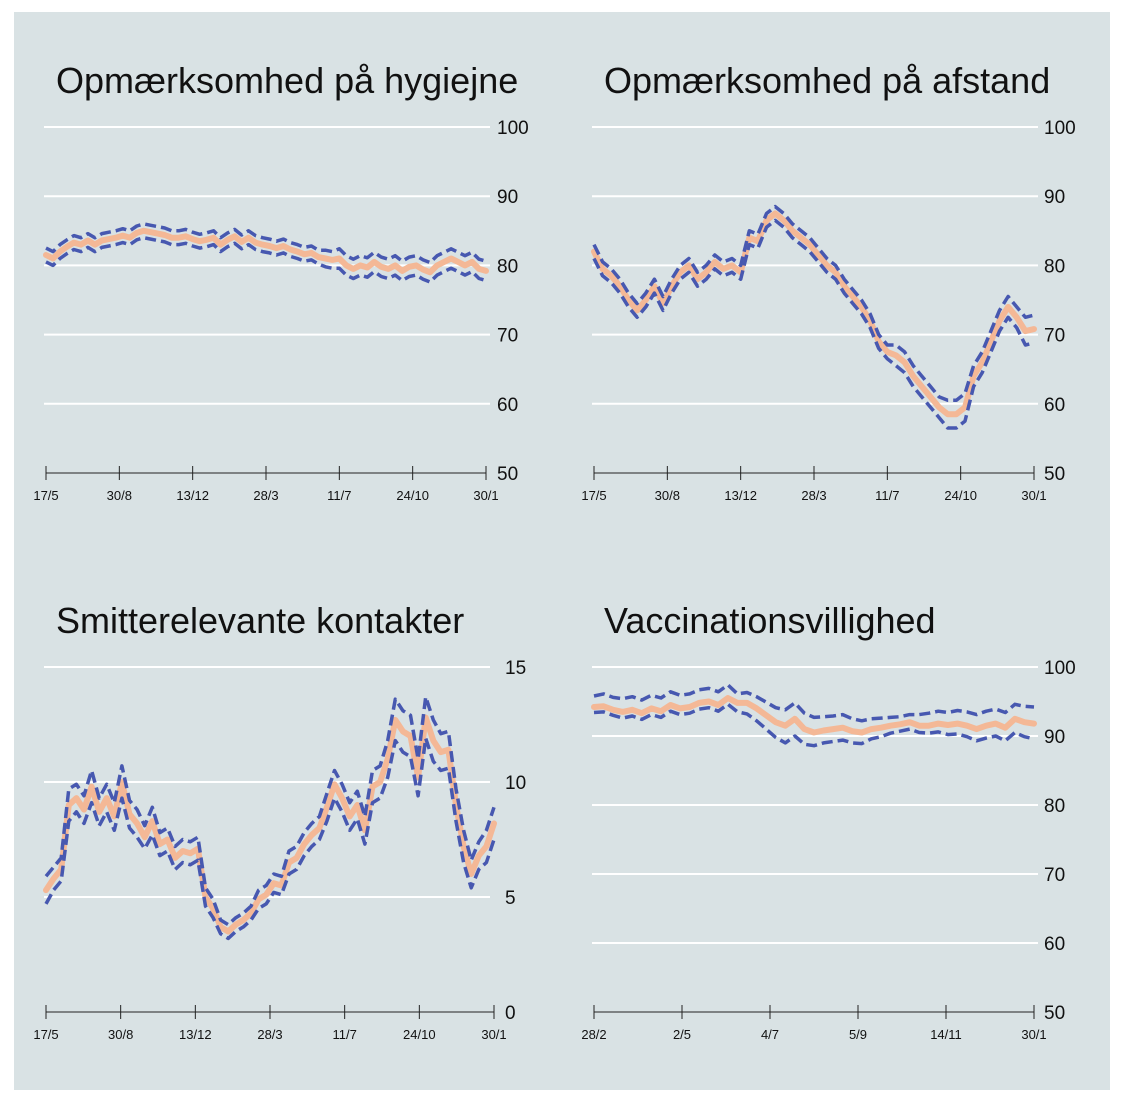 The height and width of the screenshot is (1104, 1122). Describe the element at coordinates (510, 1013) in the screenshot. I see `y-tick-label: 0` at that location.